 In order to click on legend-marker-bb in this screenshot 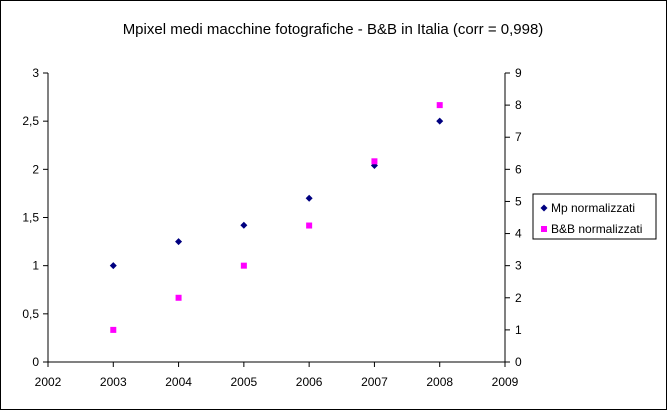, I will do `click(544, 229)`.